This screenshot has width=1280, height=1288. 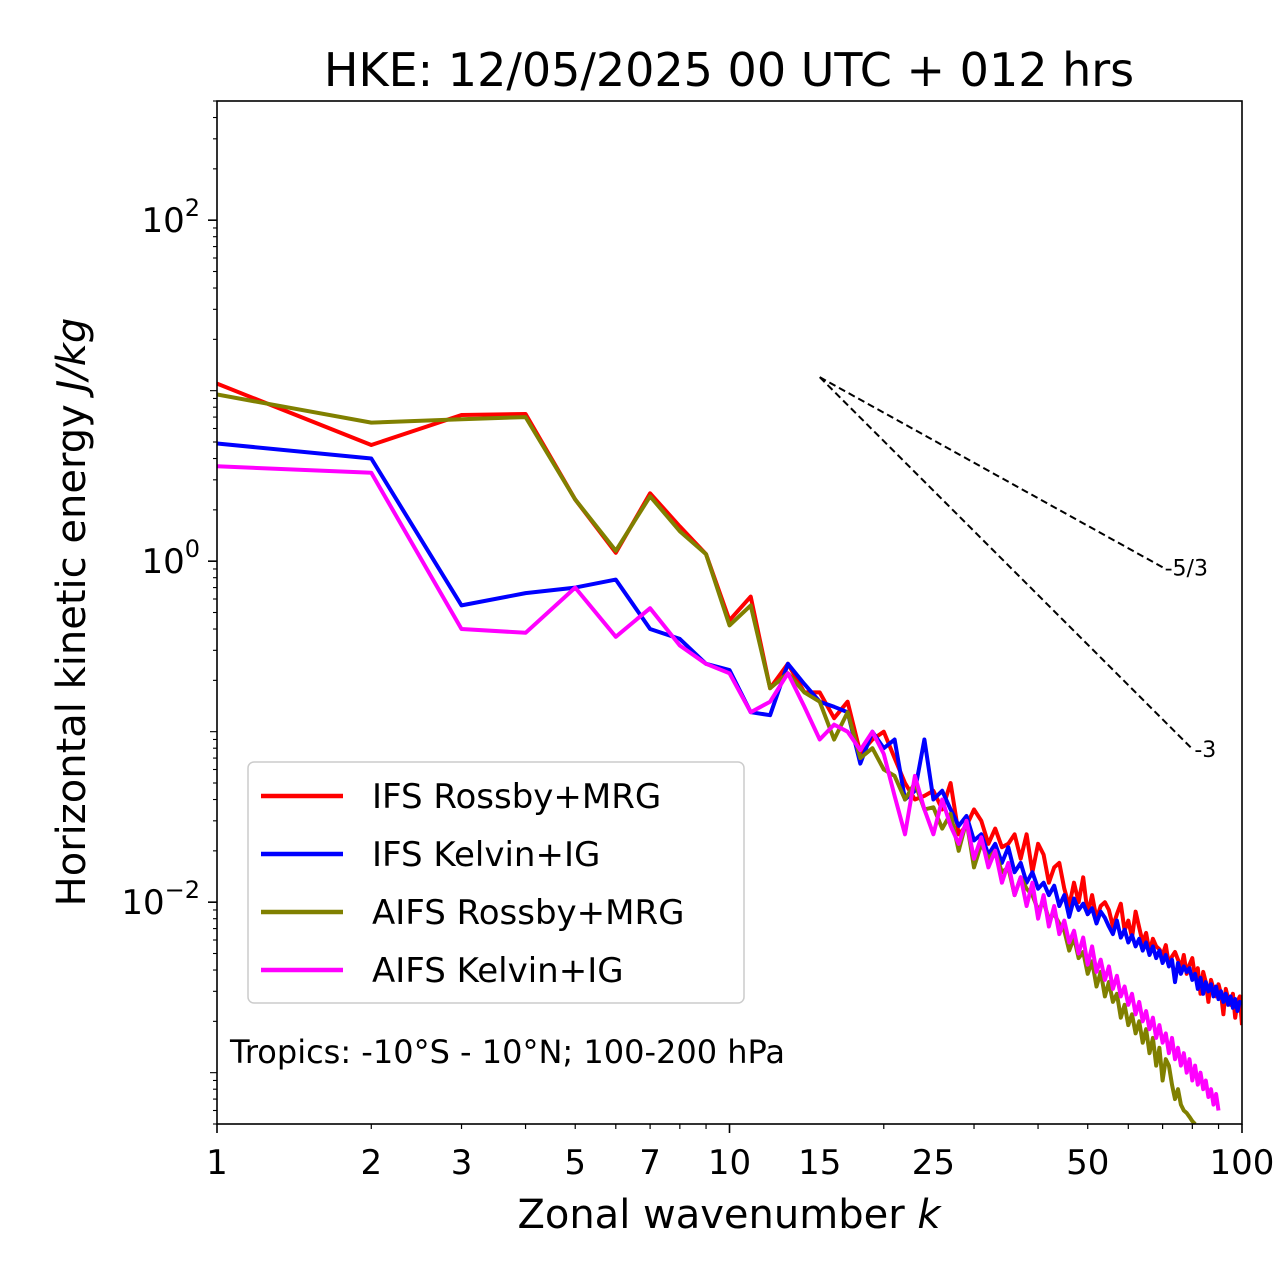 I want to click on x-tick-label: 1, so click(x=217, y=1163).